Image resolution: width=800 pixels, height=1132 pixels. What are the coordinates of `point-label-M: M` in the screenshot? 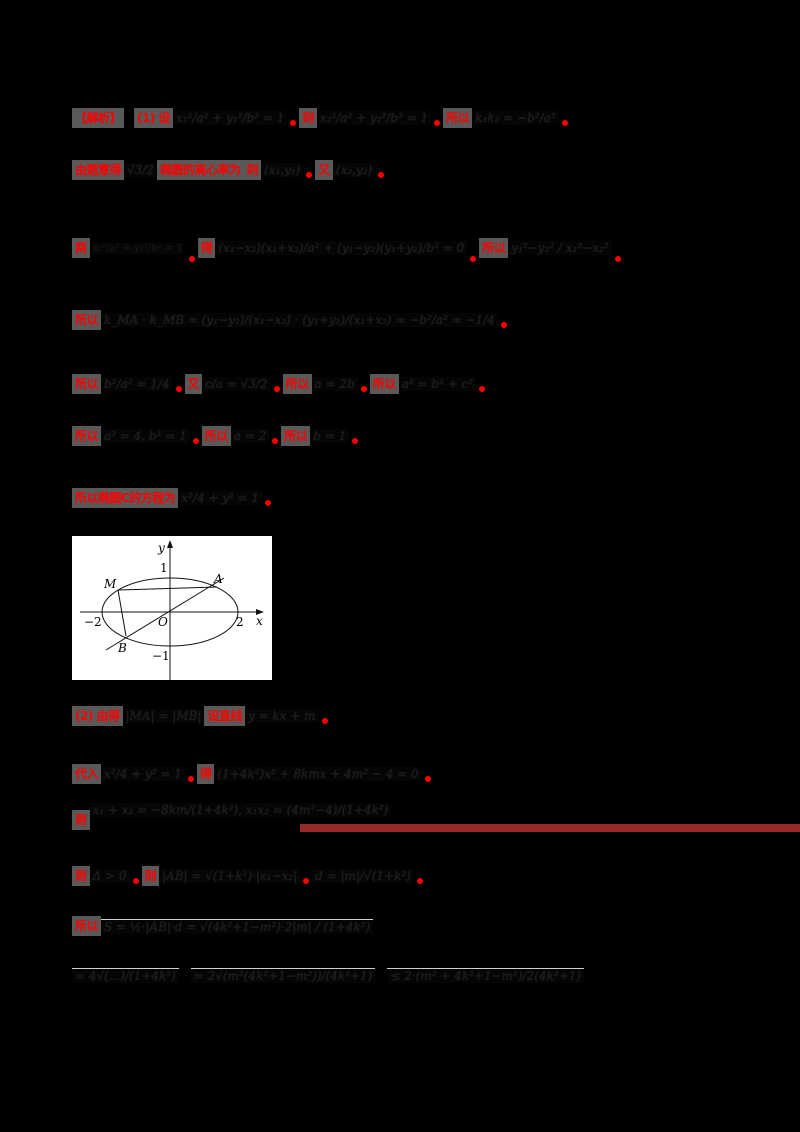 It's located at (110, 584).